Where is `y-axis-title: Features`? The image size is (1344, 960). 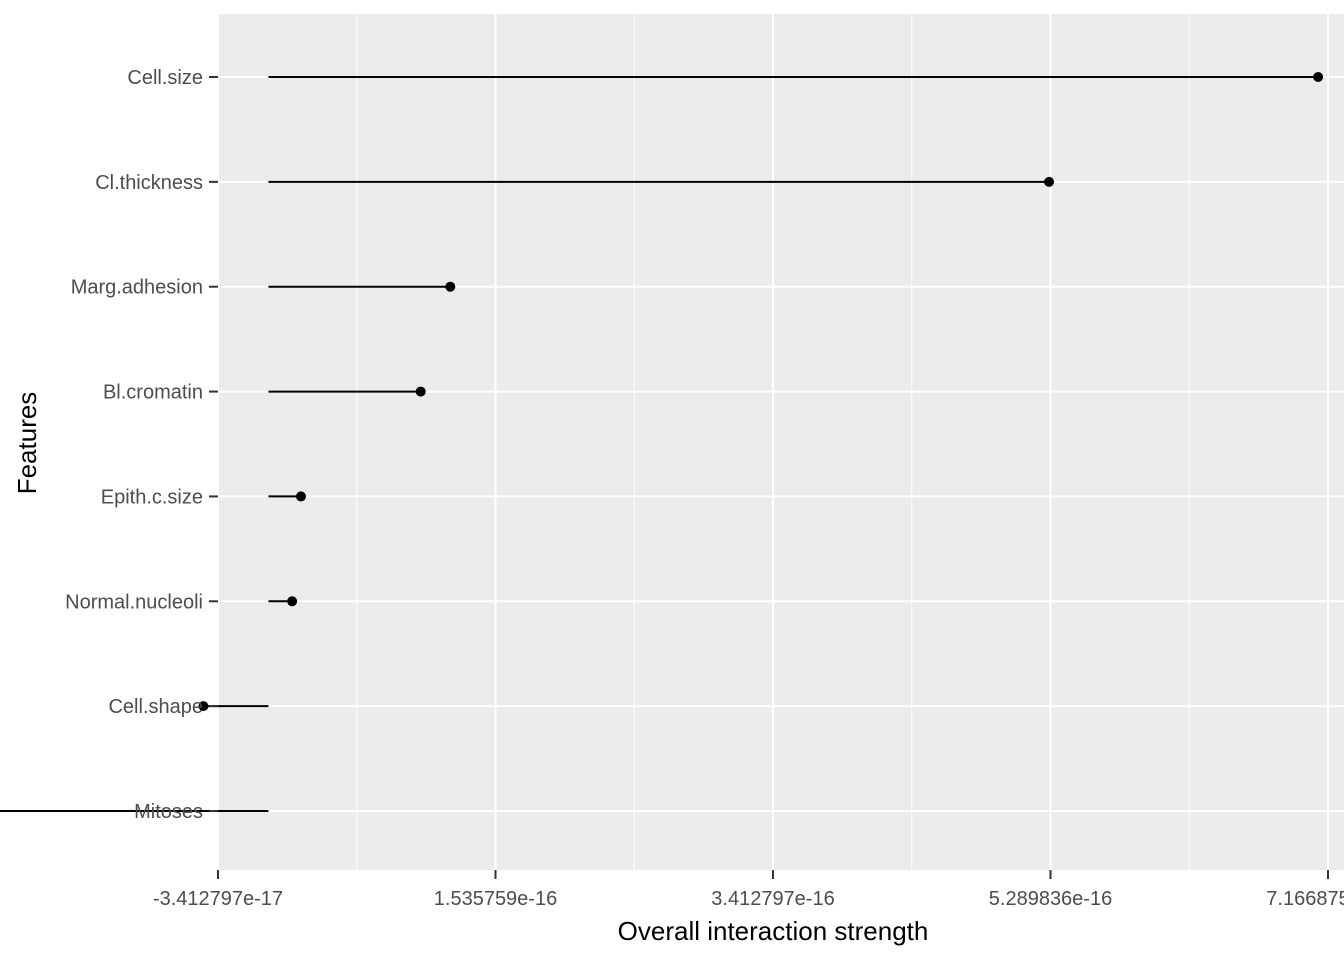 y-axis-title: Features is located at coordinates (27, 443).